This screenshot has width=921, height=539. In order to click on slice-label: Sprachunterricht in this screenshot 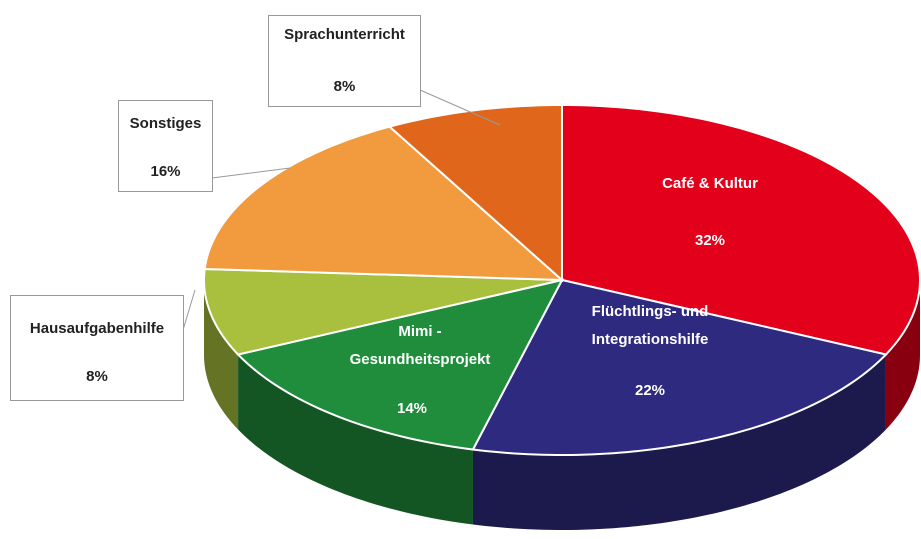, I will do `click(344, 34)`.